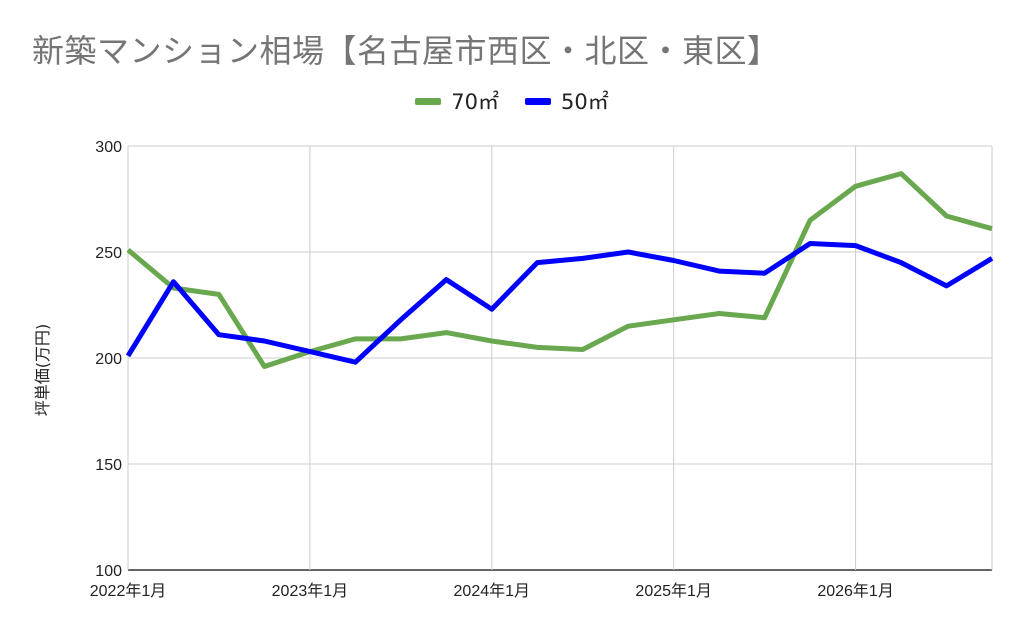 This screenshot has height=633, width=1024. Describe the element at coordinates (512, 101) in the screenshot. I see `chart-legend: 70㎡ 50㎡` at that location.